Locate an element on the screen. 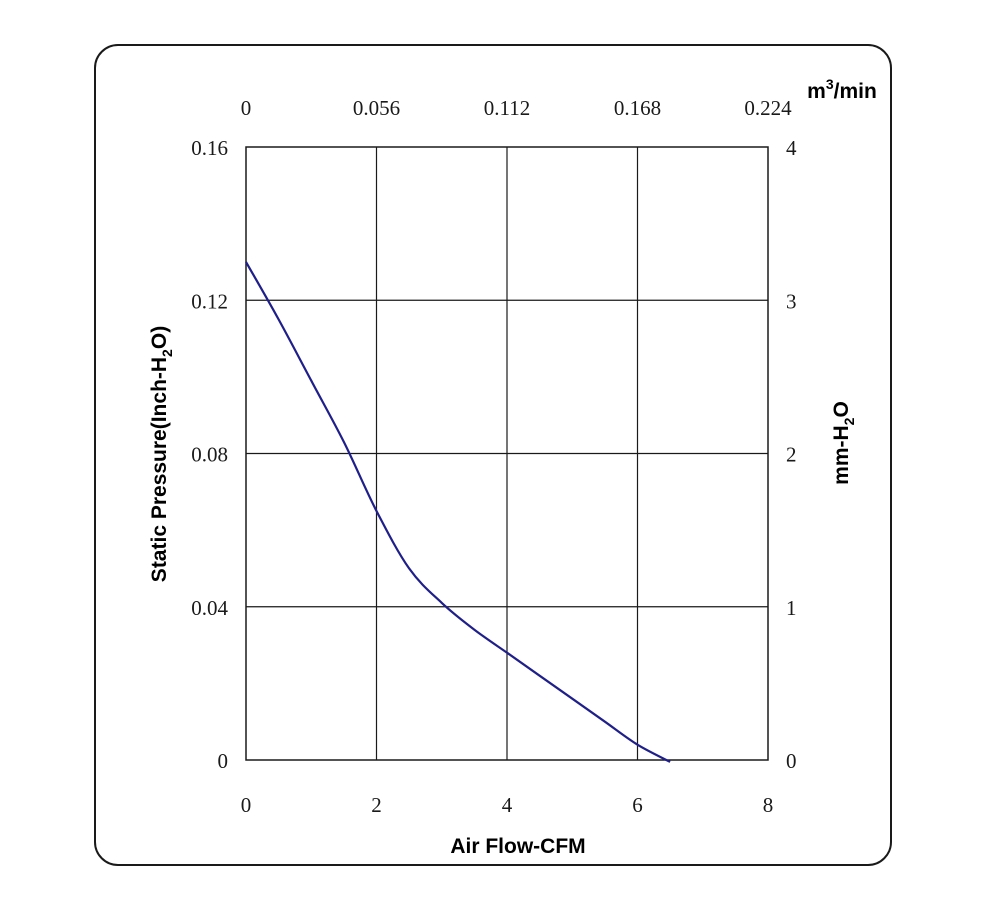  x2-tick-label: 0.224 is located at coordinates (768, 108).